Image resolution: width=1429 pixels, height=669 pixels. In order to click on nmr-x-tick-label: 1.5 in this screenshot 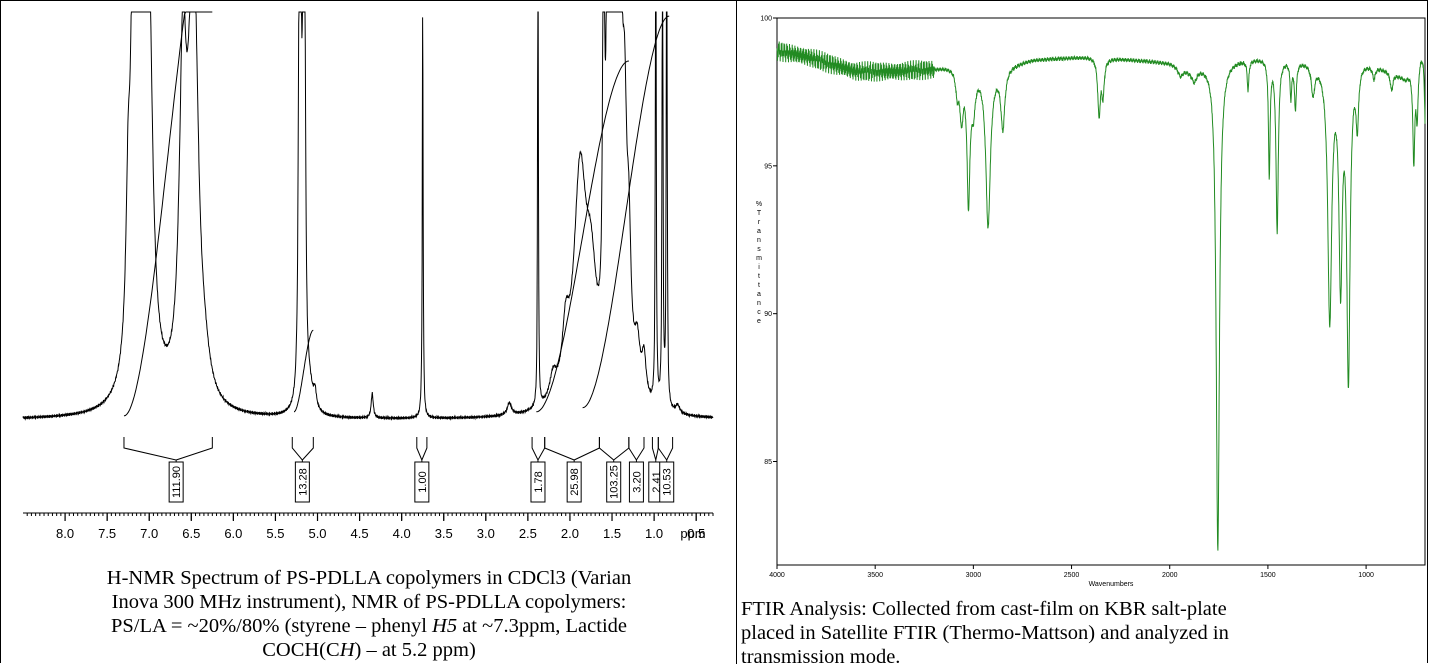, I will do `click(612, 533)`.